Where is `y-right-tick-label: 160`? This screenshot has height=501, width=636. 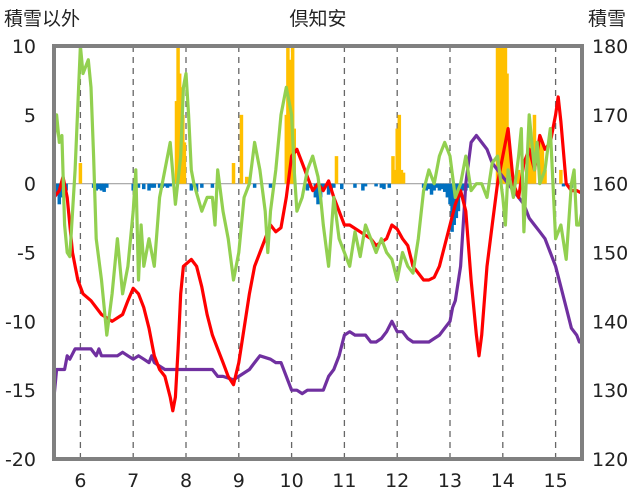 y-right-tick-label: 160 is located at coordinates (610, 185).